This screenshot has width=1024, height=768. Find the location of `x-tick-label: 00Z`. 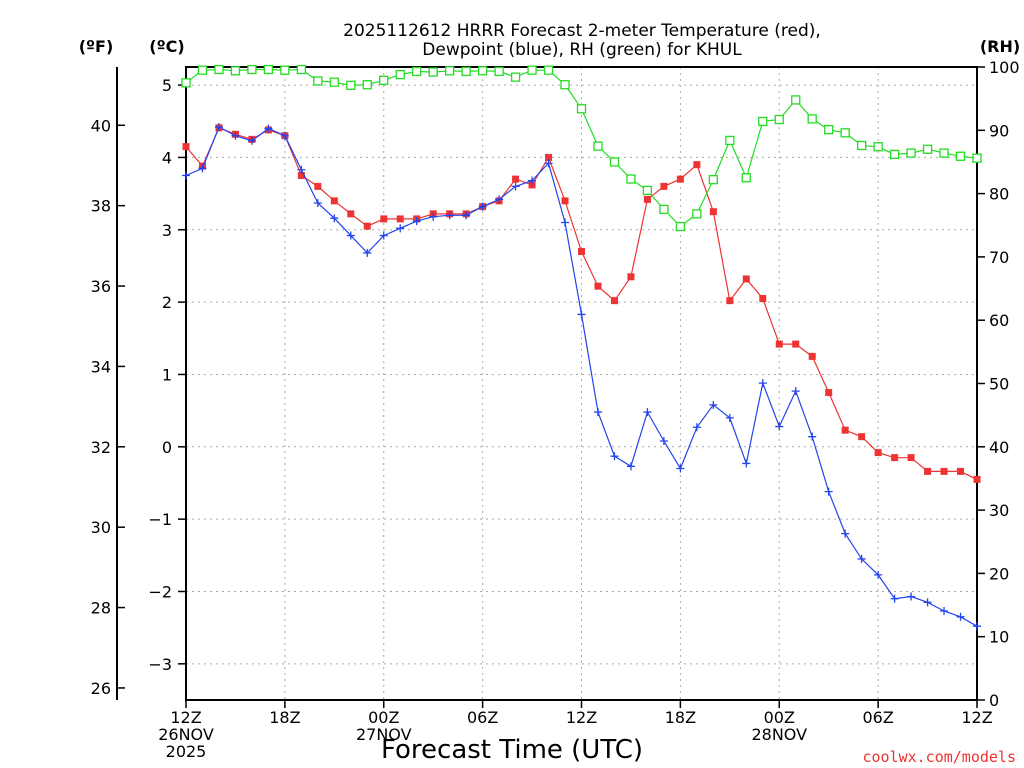

x-tick-label: 00Z is located at coordinates (779, 717).